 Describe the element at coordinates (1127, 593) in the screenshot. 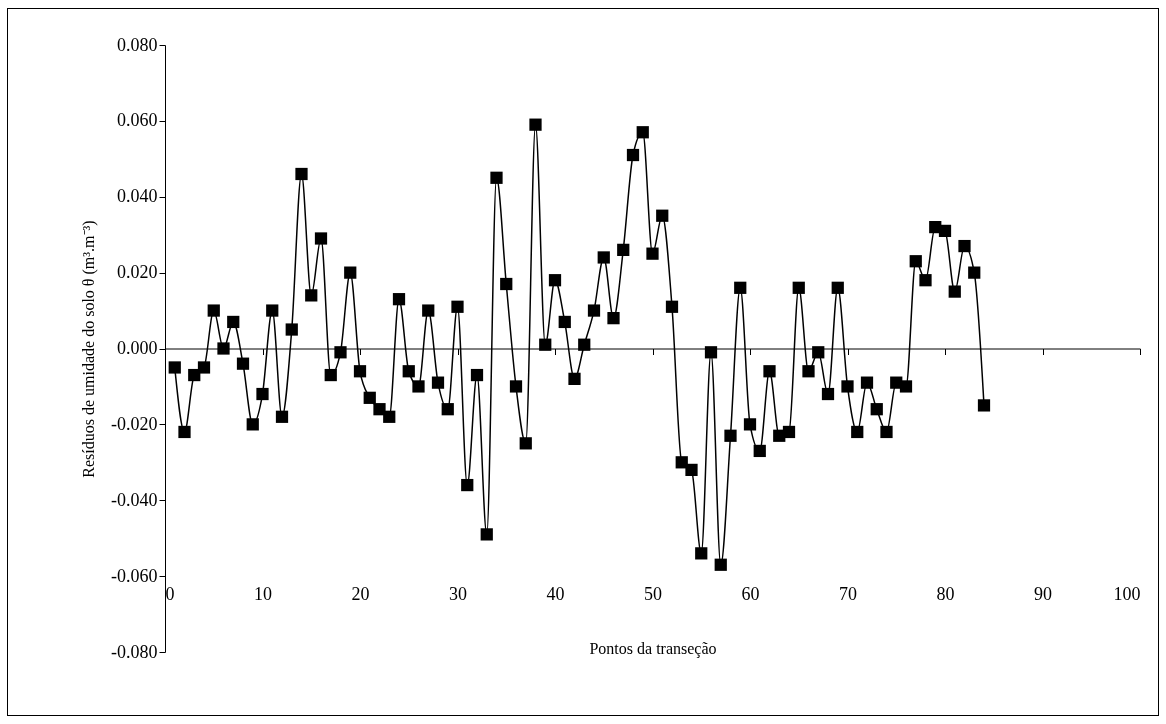

I see `x-tick-label: 100` at that location.